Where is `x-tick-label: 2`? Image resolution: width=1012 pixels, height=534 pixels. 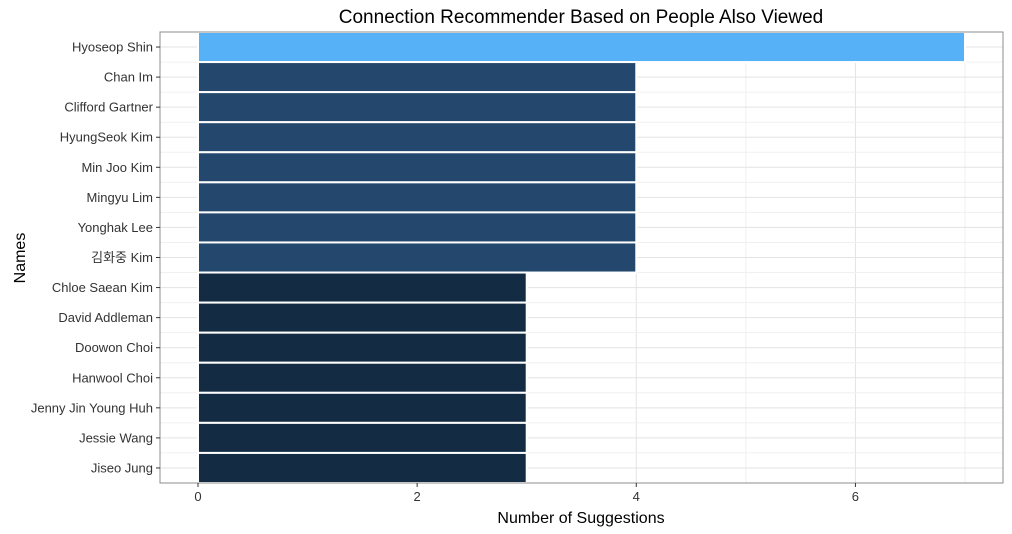 x-tick-label: 2 is located at coordinates (417, 496).